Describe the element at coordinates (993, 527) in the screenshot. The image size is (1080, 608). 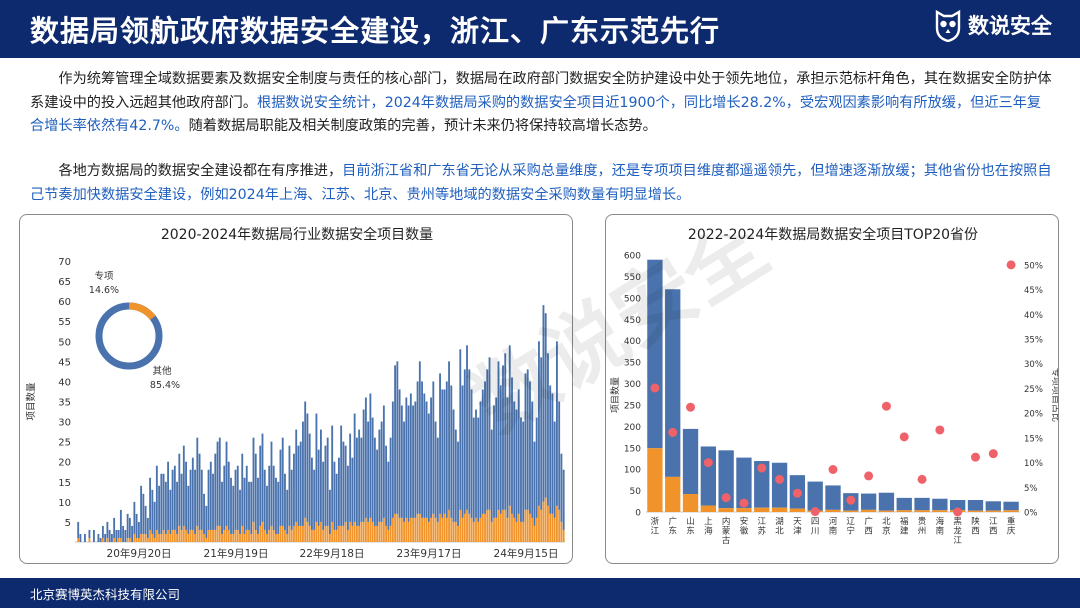
I see `x-tick-label: 江西` at that location.